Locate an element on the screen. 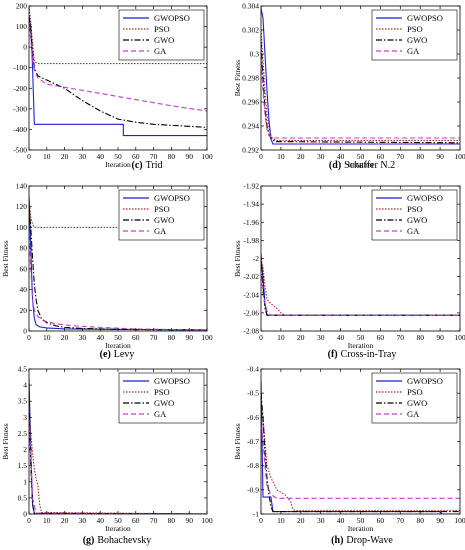  y-tick-label: -2.06 is located at coordinates (251, 312).